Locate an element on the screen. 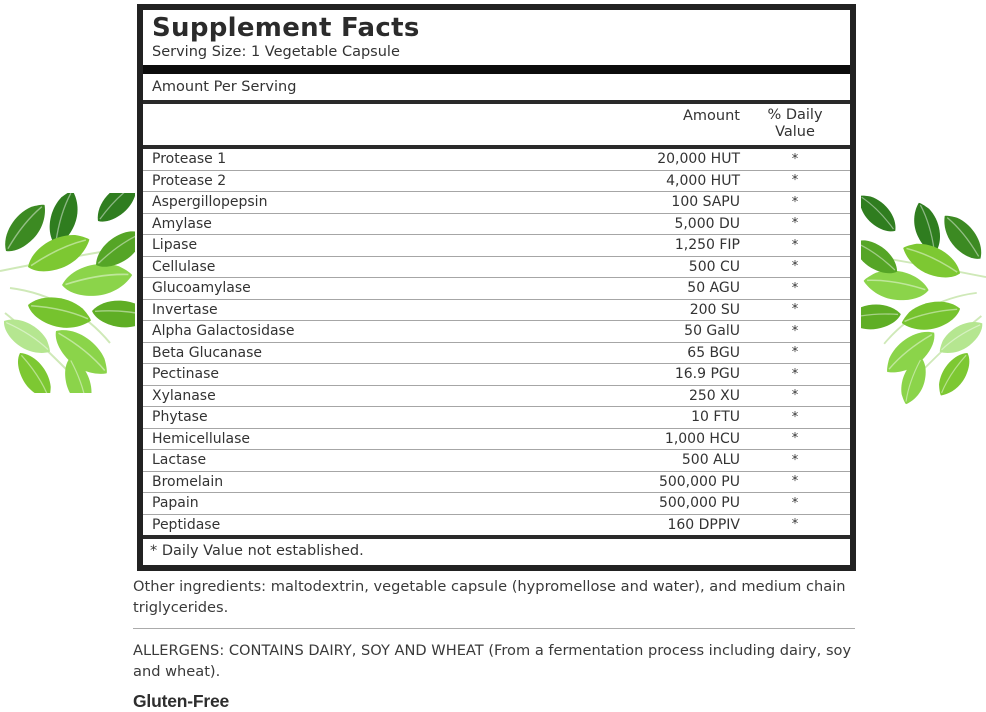  ingredient-name: Alpha Galactosidase is located at coordinates (223, 331).